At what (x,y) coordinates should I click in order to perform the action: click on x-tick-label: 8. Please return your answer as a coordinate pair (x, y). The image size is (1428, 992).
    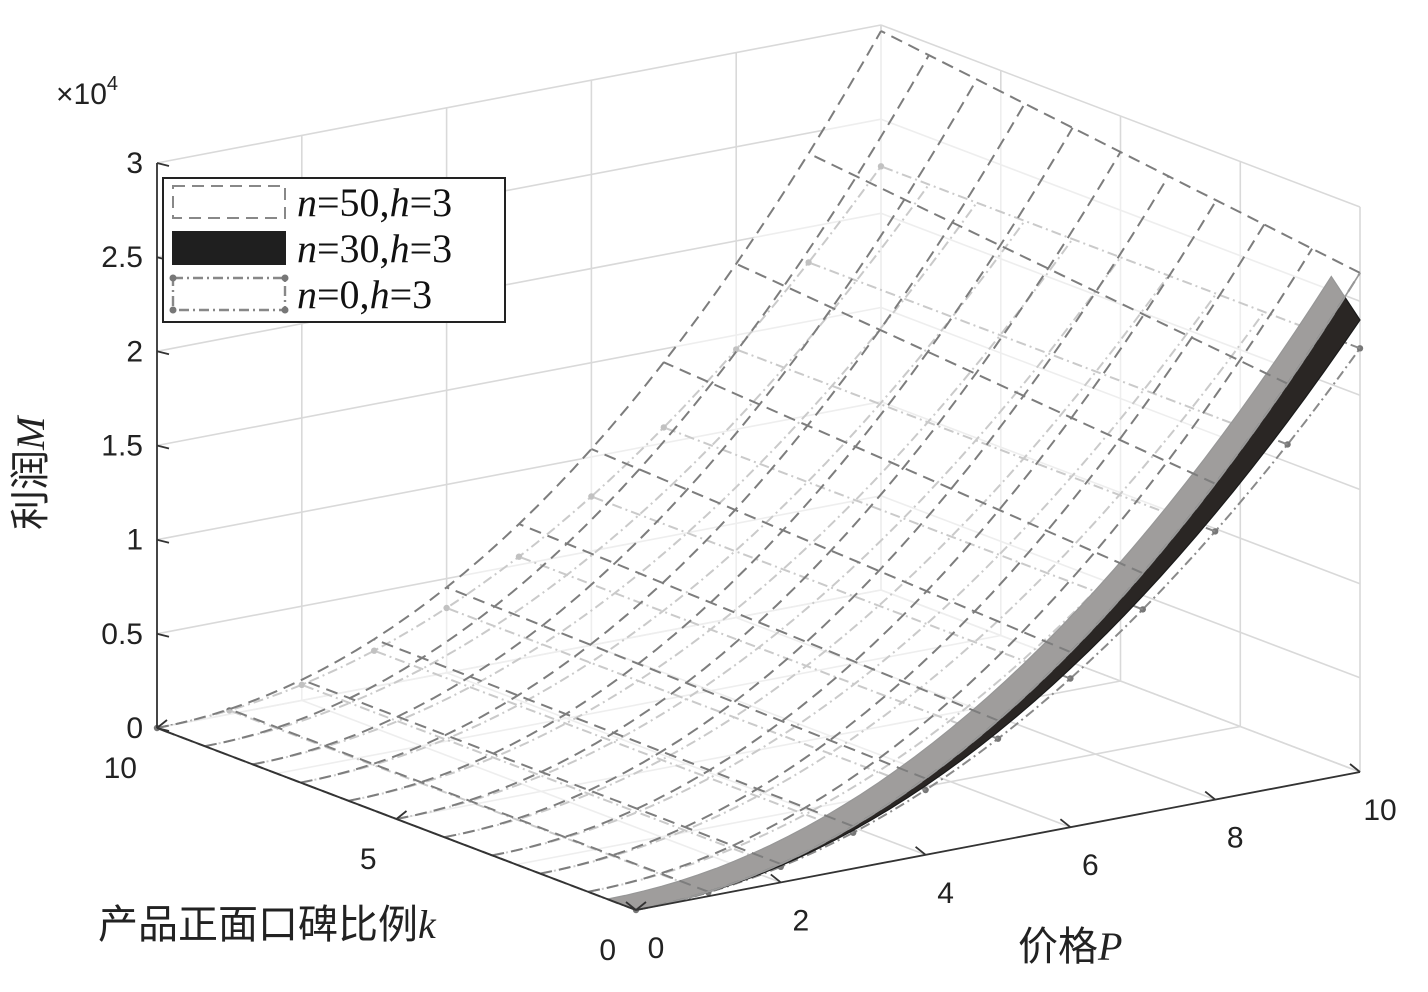
    Looking at the image, I should click on (1235, 838).